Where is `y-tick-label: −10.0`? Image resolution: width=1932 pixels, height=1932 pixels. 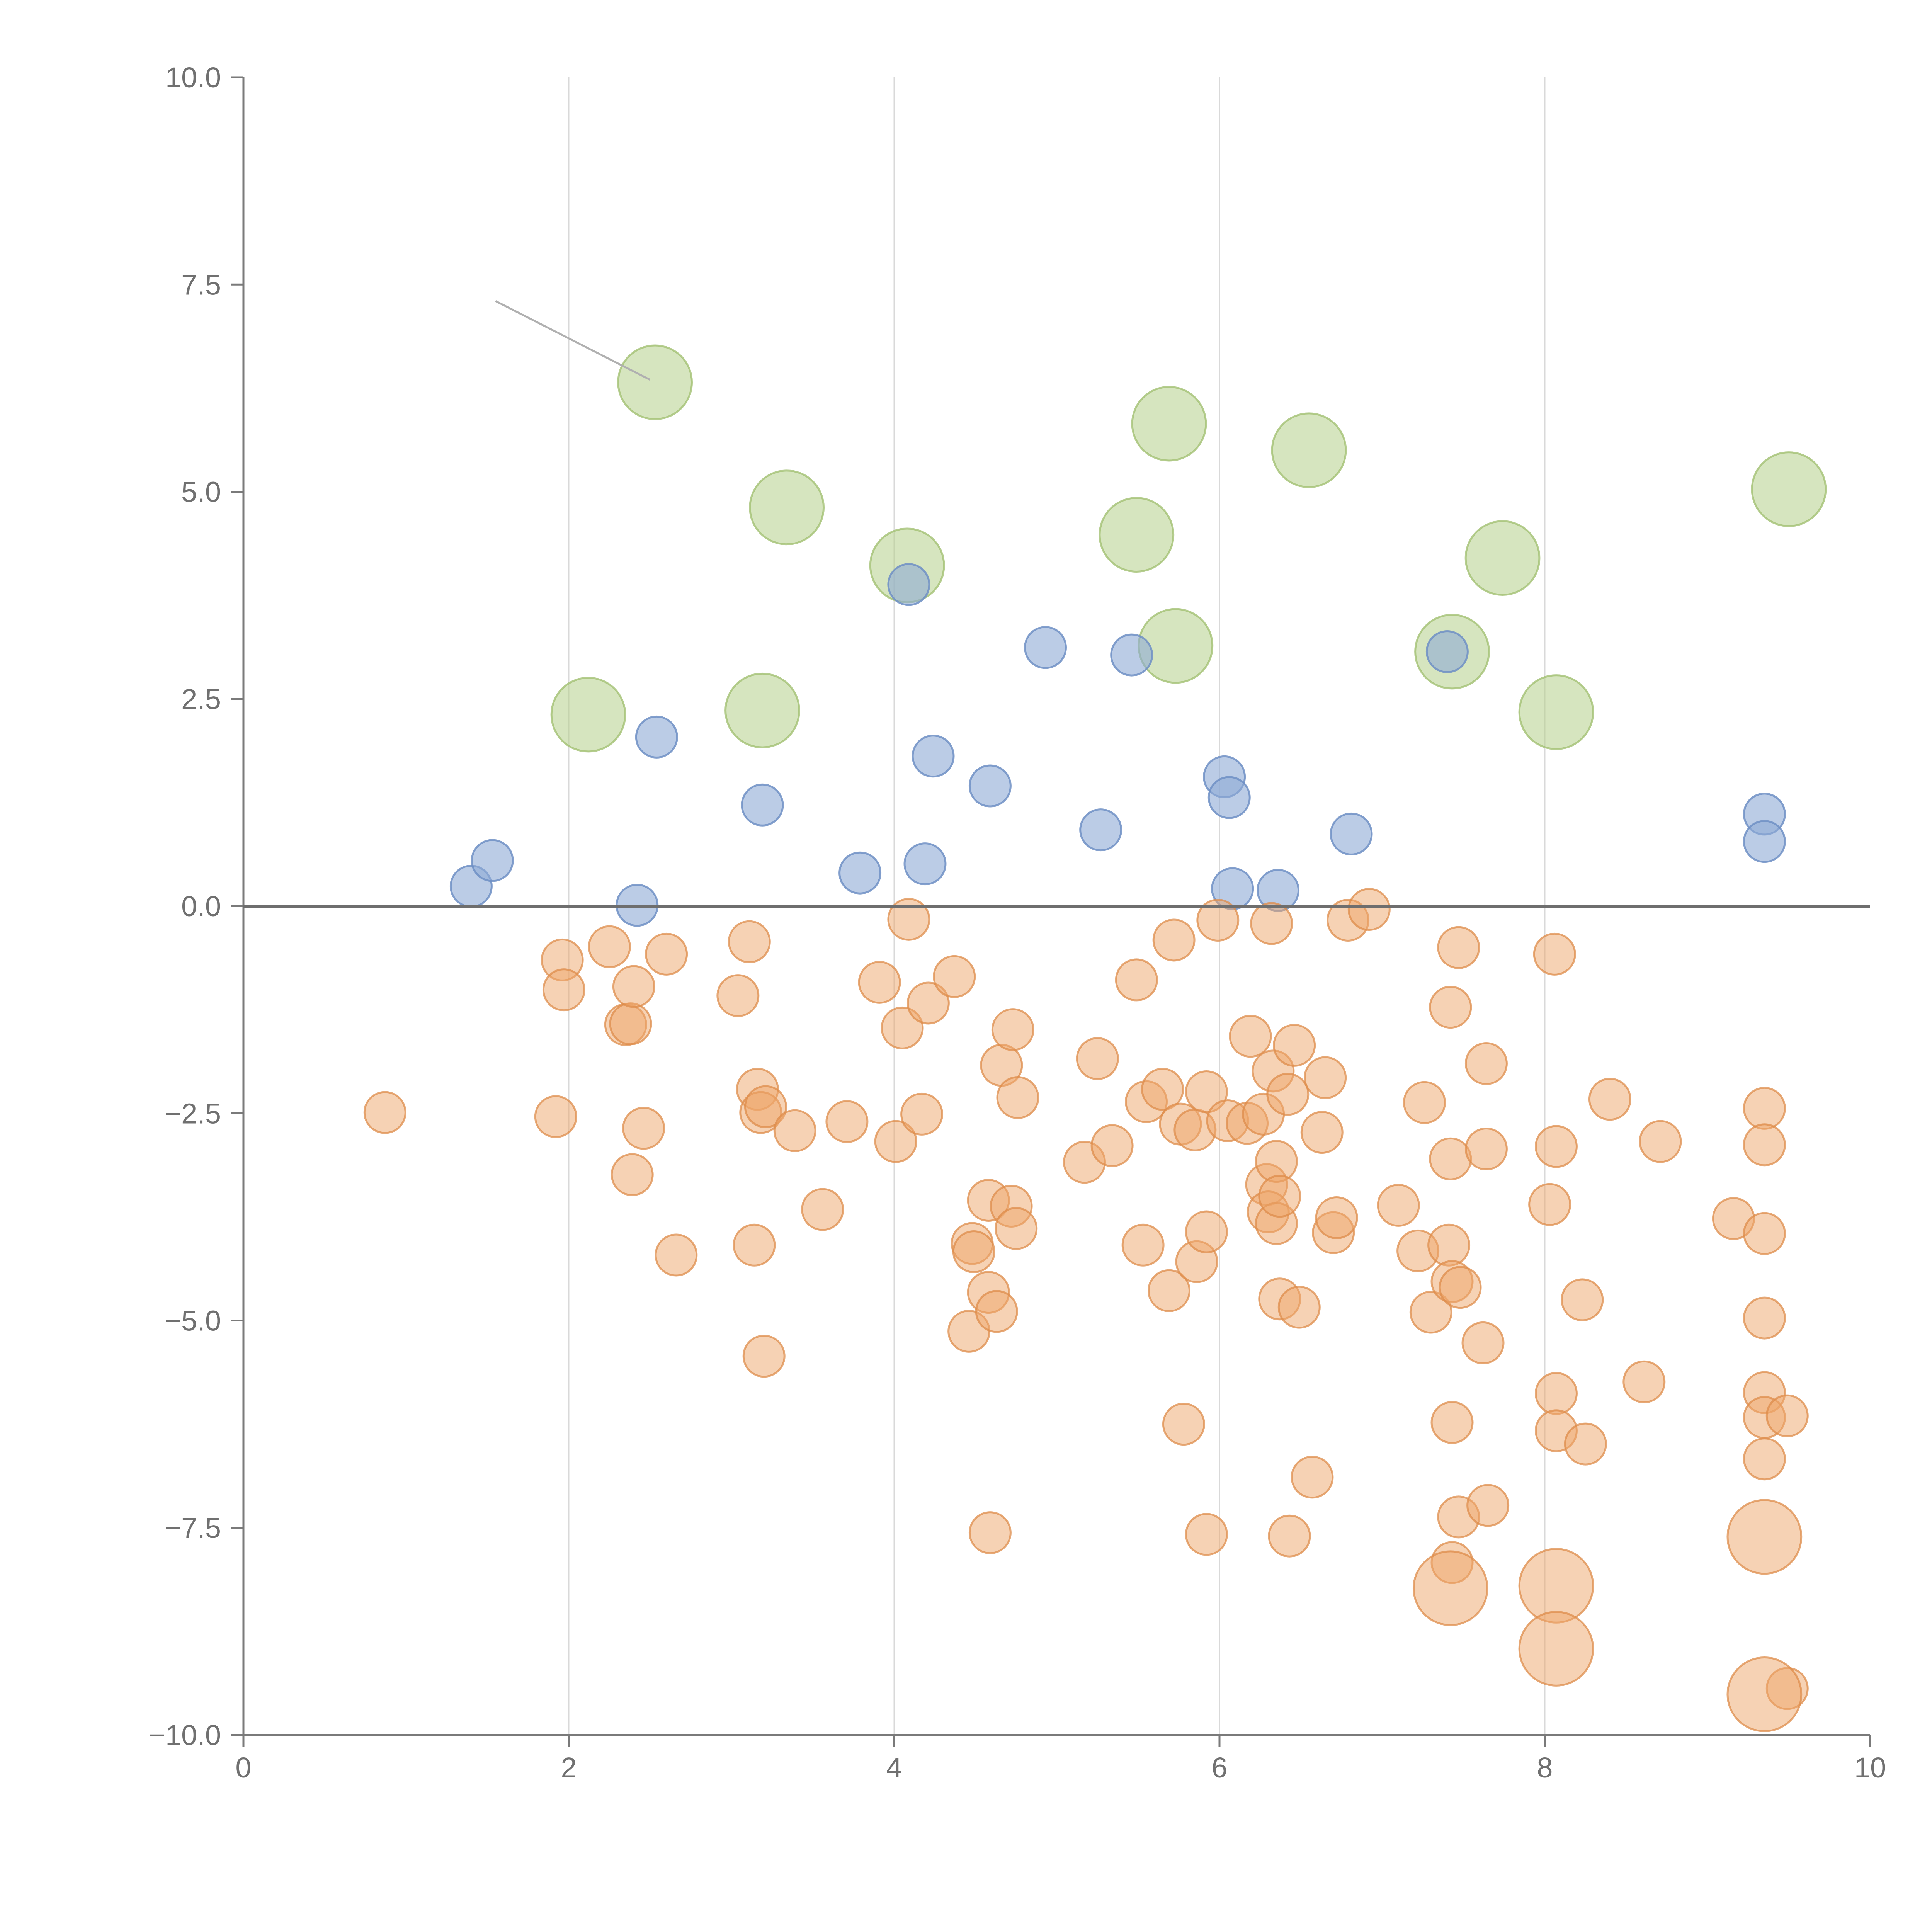 y-tick-label: −10.0 is located at coordinates (185, 1735).